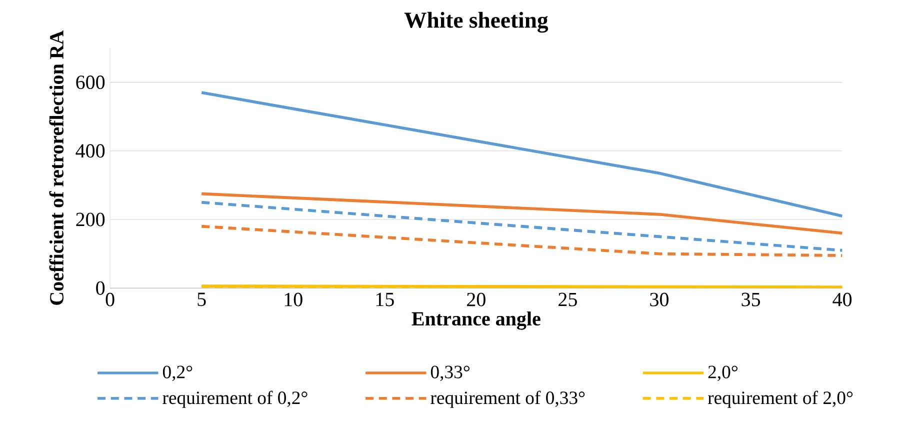 The width and height of the screenshot is (923, 434). I want to click on x-tick-label: 40, so click(842, 299).